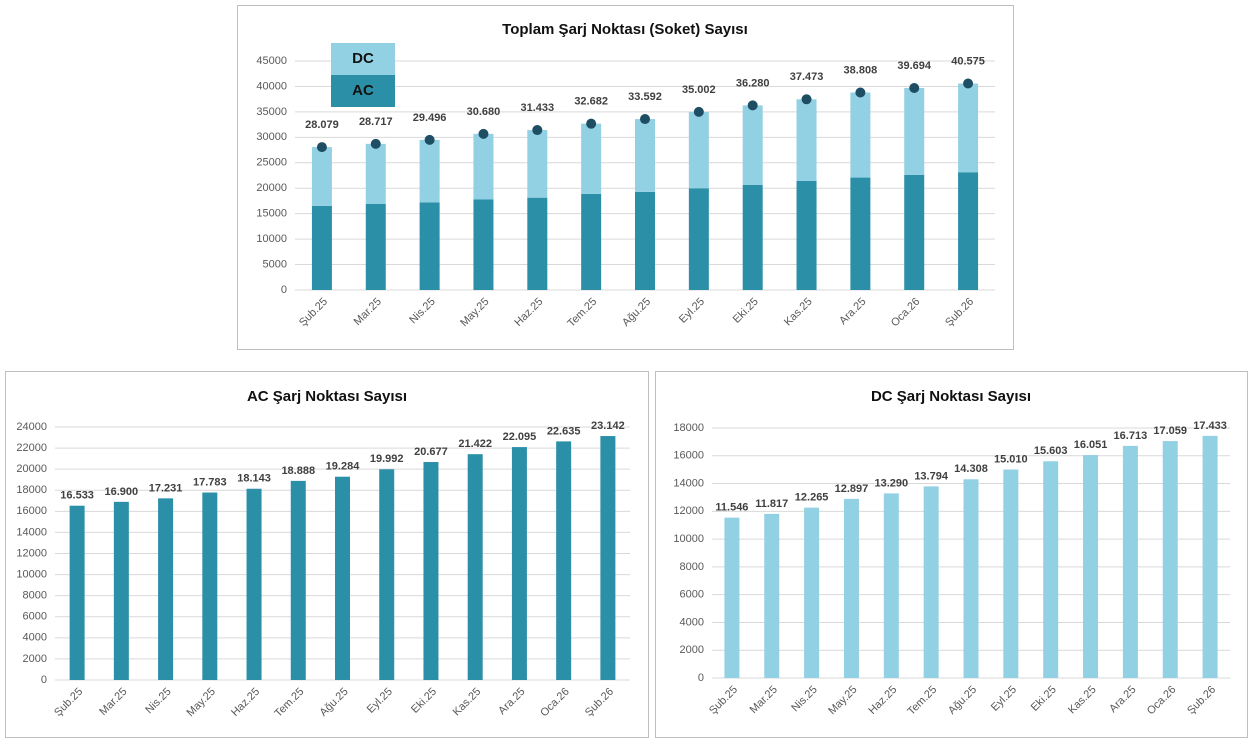 The image size is (1251, 740). What do you see at coordinates (1051, 451) in the screenshot?
I see `value-label: 15.603` at bounding box center [1051, 451].